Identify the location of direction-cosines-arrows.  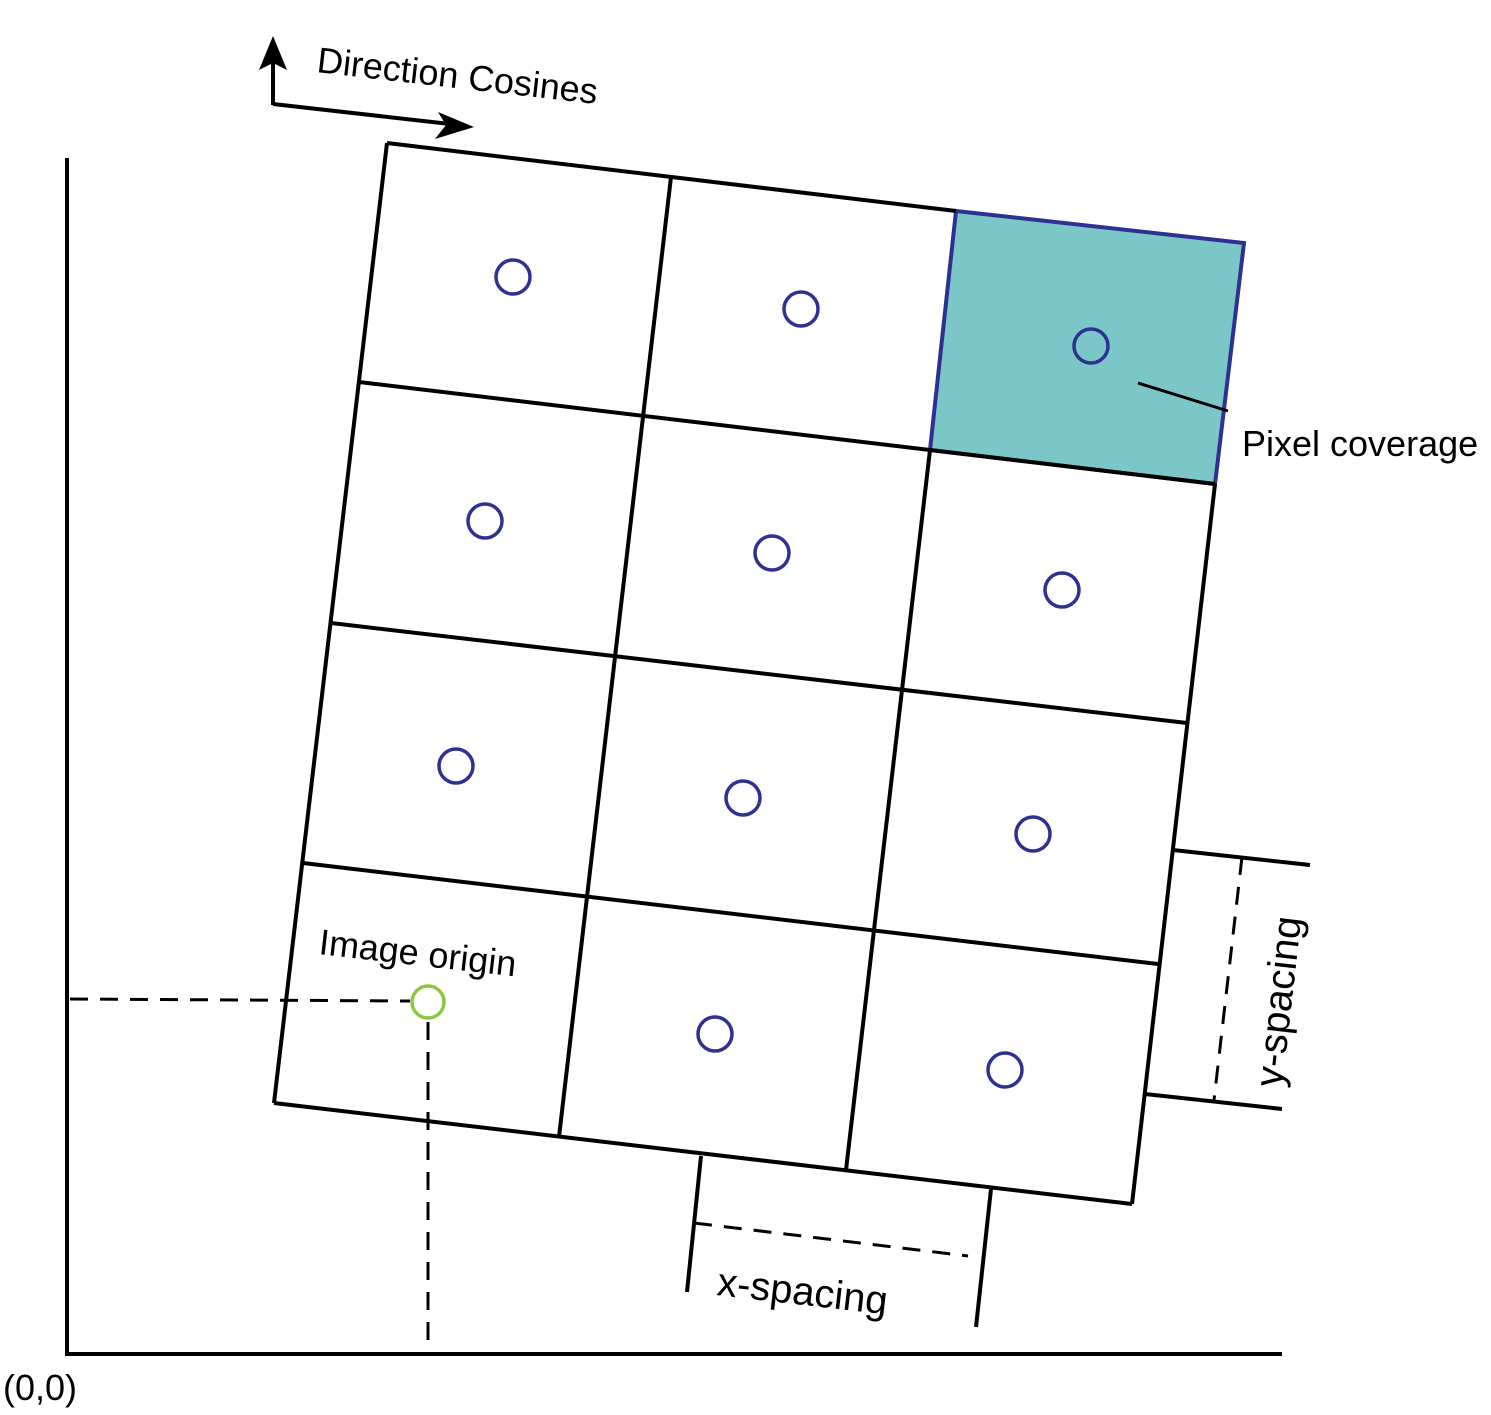
(366, 87).